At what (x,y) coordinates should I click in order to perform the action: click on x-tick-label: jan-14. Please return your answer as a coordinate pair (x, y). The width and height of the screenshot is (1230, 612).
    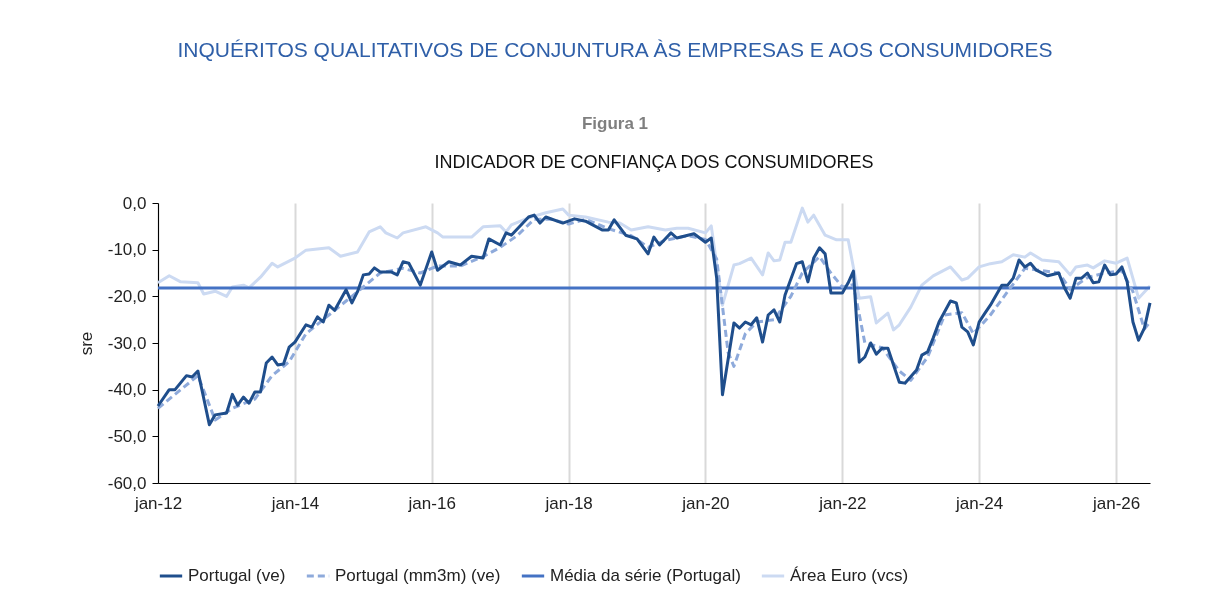
    Looking at the image, I should click on (295, 503).